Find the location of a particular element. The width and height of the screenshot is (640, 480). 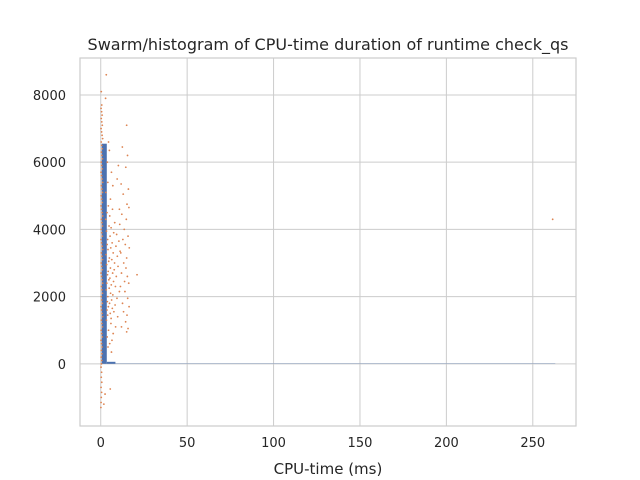

y-tick-label: 2000 is located at coordinates (49, 298).